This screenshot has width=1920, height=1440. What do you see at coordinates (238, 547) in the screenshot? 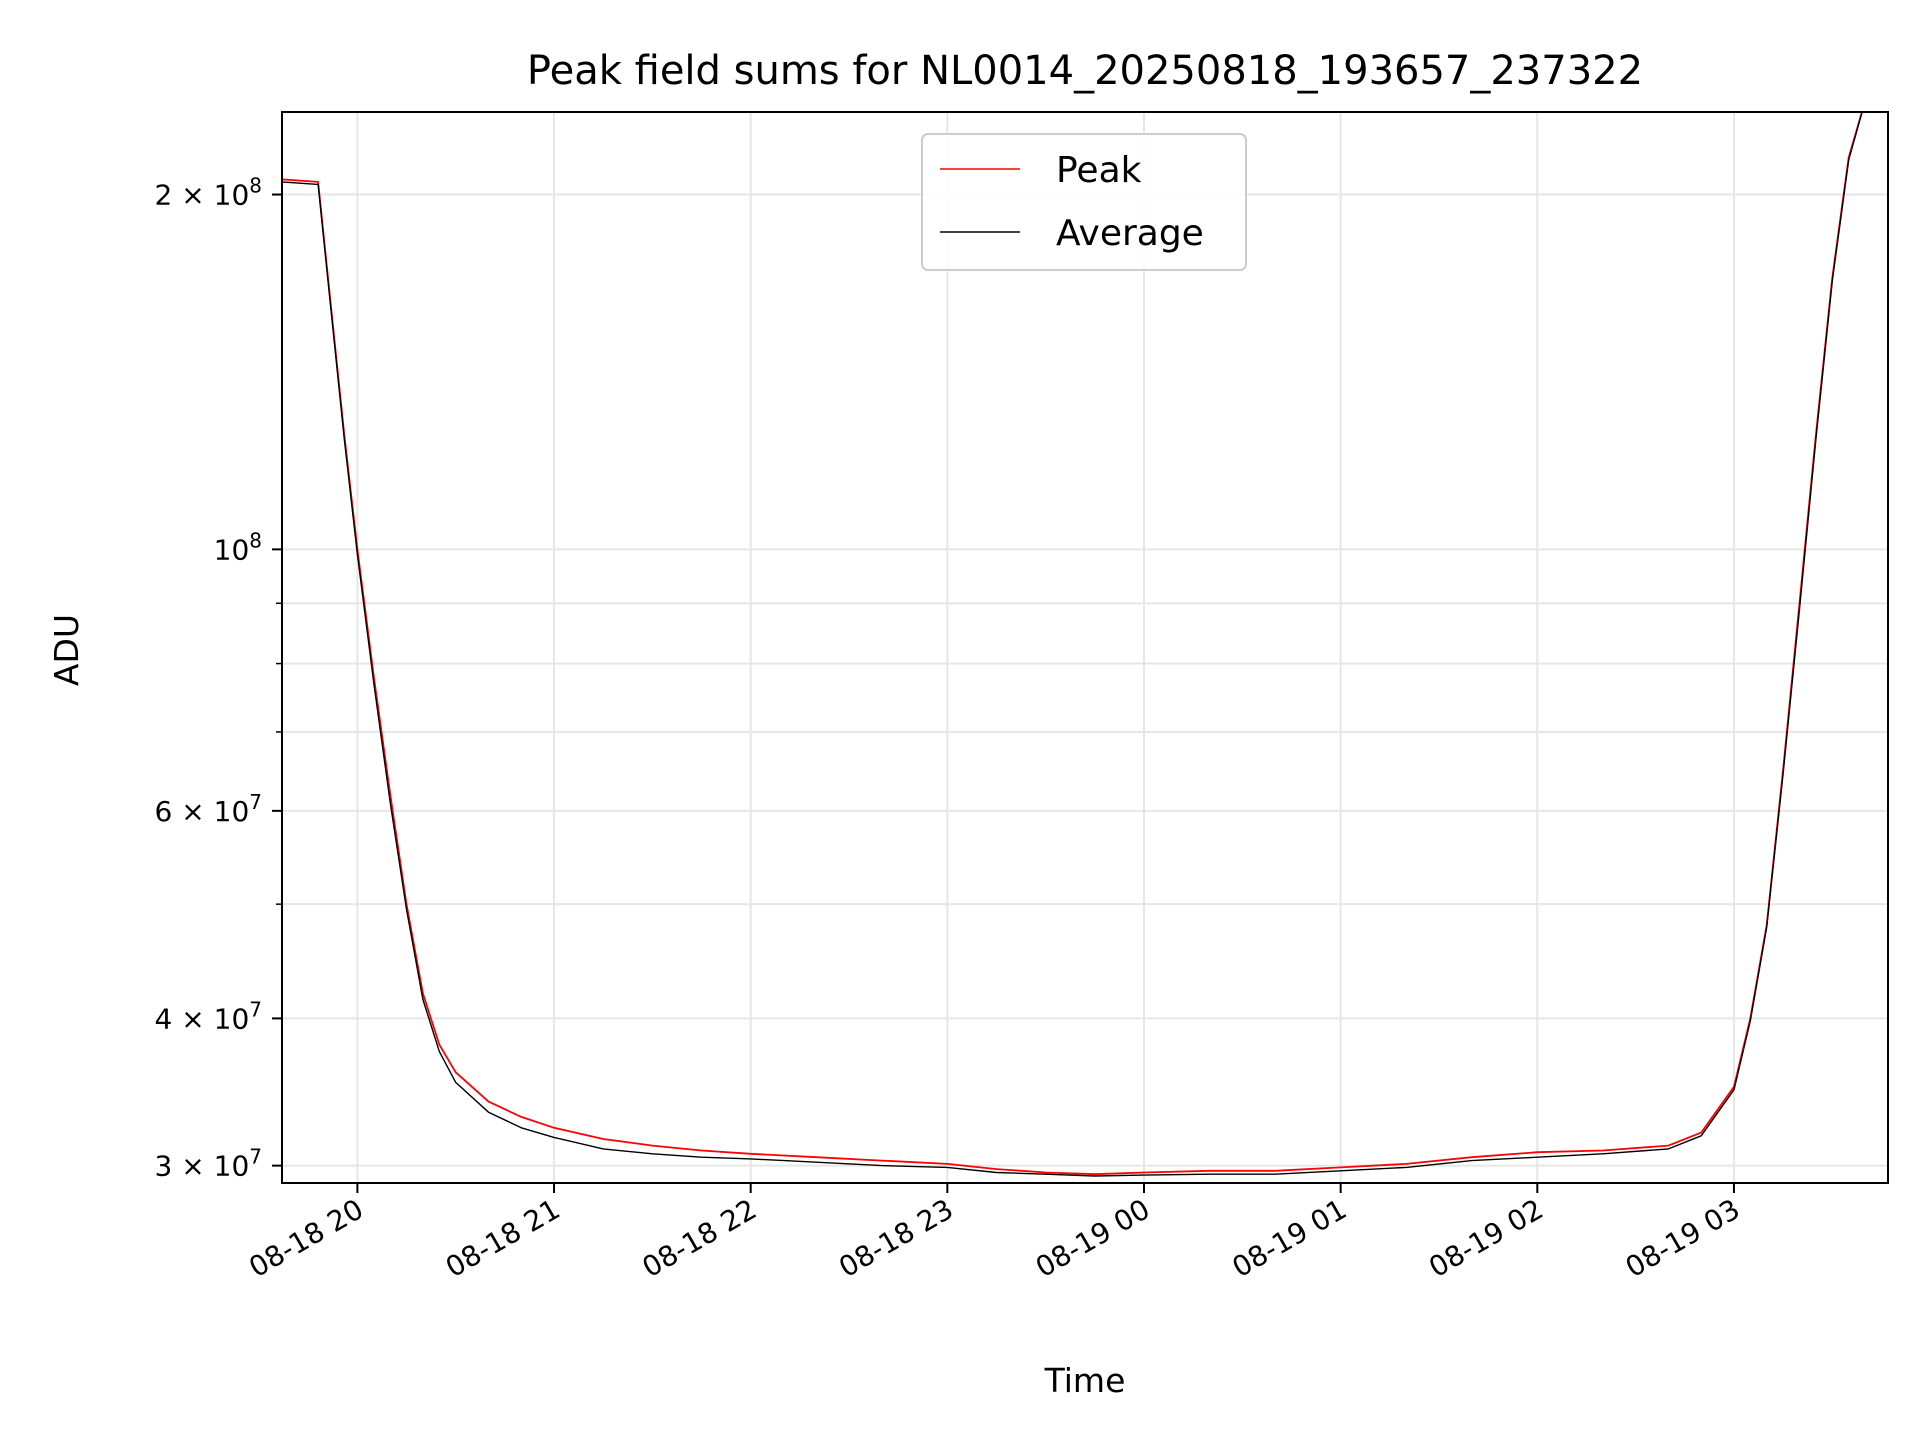
I see `y-tick-label: 108` at bounding box center [238, 547].